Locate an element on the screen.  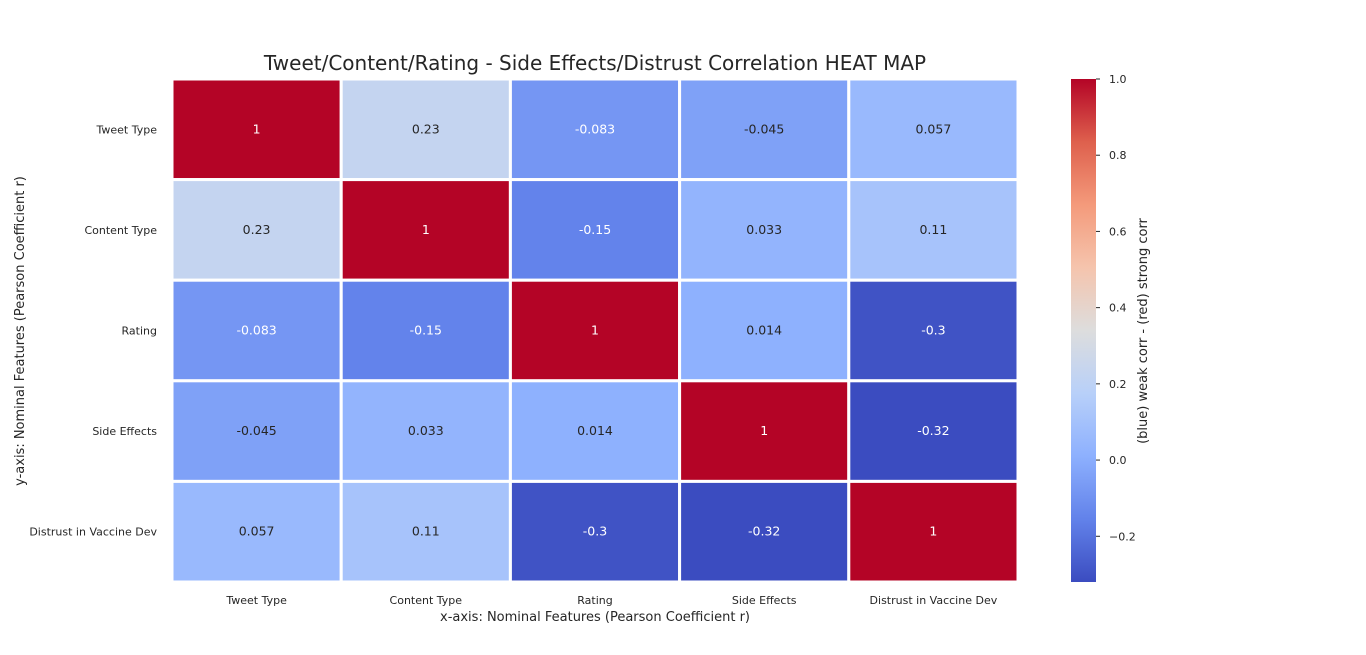
colorbar-label: (blue) weak corr - (red) strong corr is located at coordinates (1143, 330).